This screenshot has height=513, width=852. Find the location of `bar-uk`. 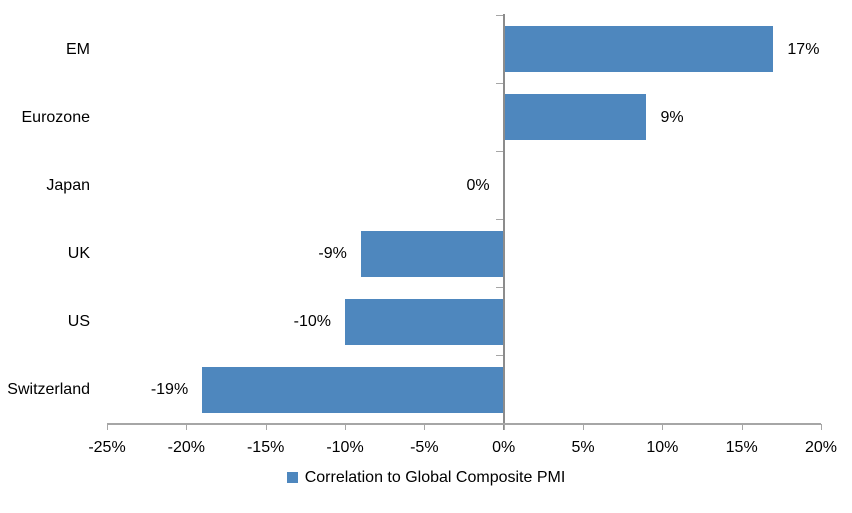

bar-uk is located at coordinates (432, 253).